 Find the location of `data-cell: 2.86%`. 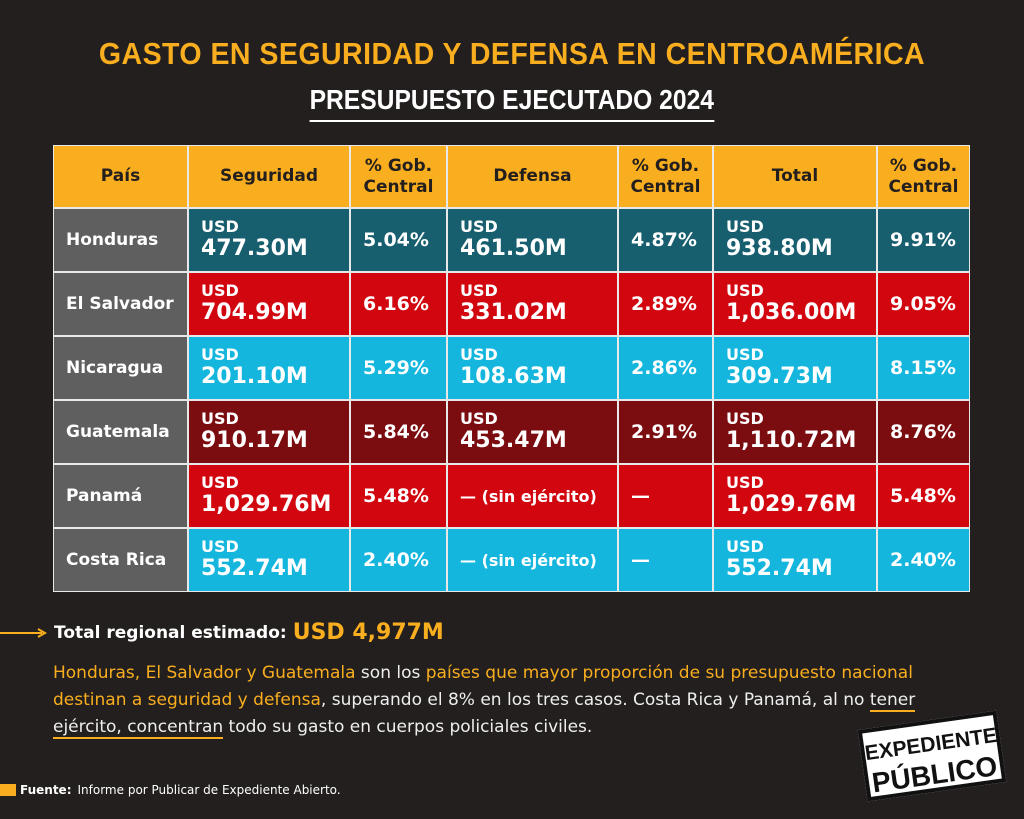

data-cell: 2.86% is located at coordinates (665, 368).